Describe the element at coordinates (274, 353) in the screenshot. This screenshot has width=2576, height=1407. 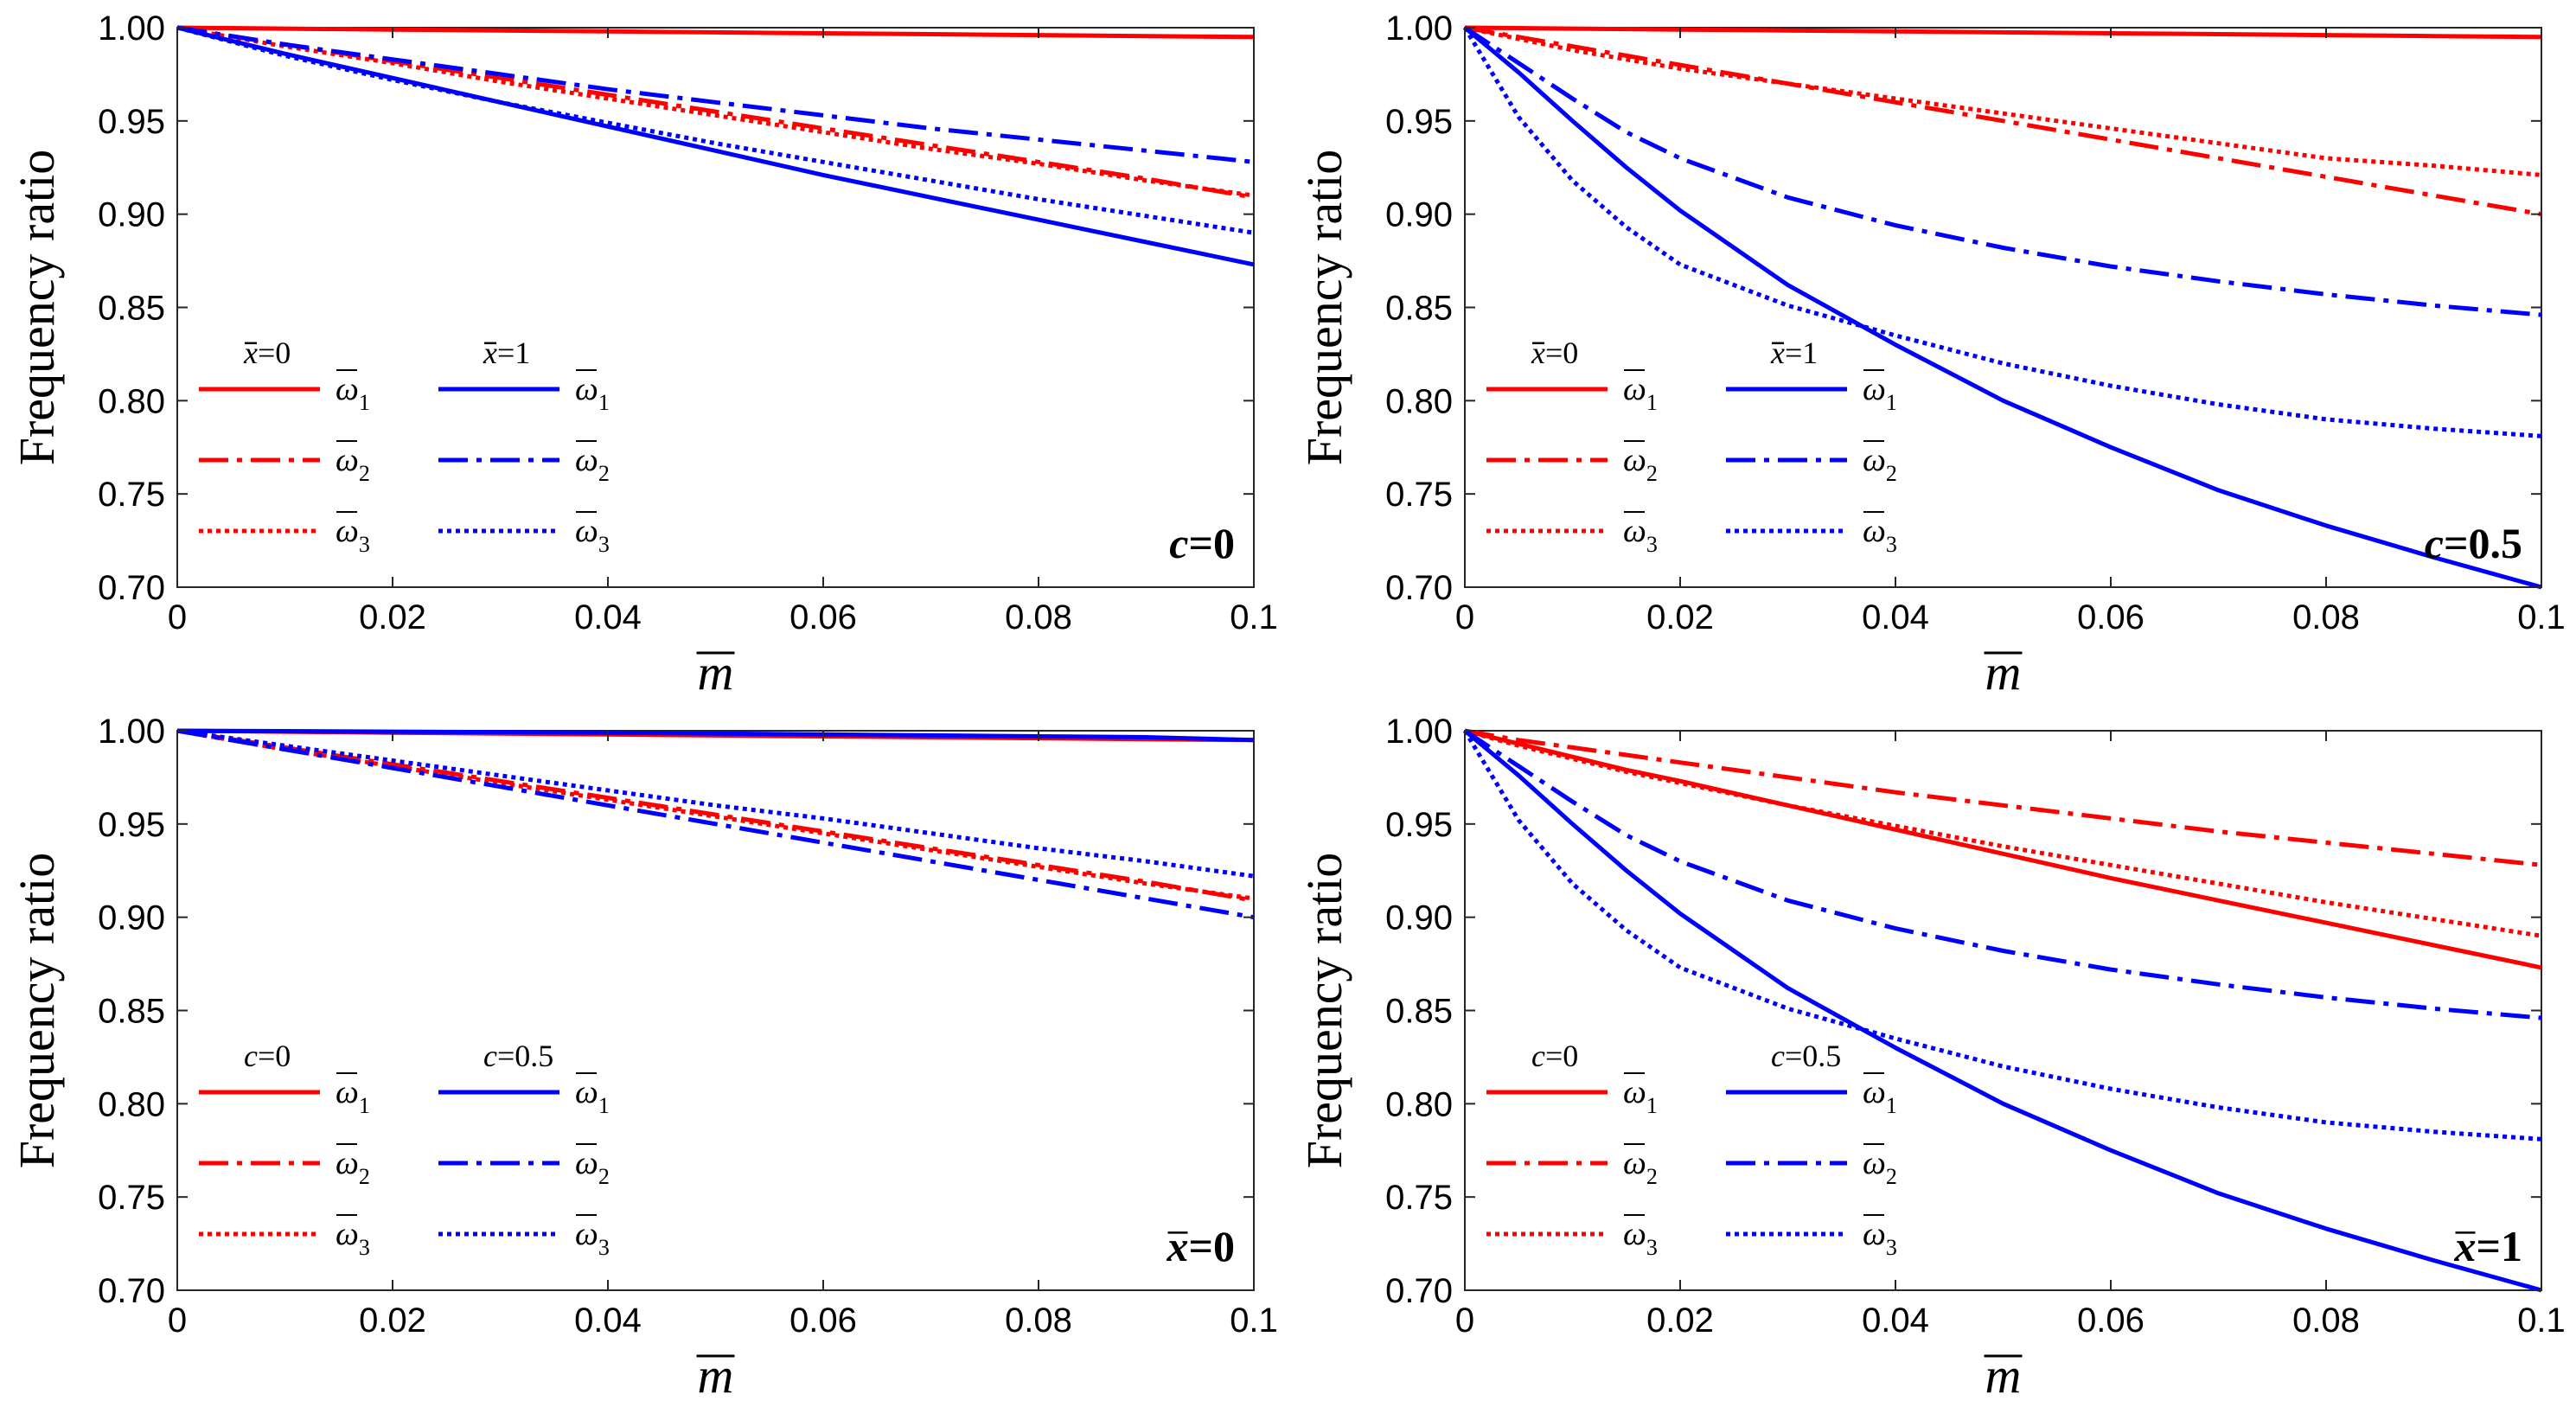
I see `legend-group-header-0-value: =0` at that location.